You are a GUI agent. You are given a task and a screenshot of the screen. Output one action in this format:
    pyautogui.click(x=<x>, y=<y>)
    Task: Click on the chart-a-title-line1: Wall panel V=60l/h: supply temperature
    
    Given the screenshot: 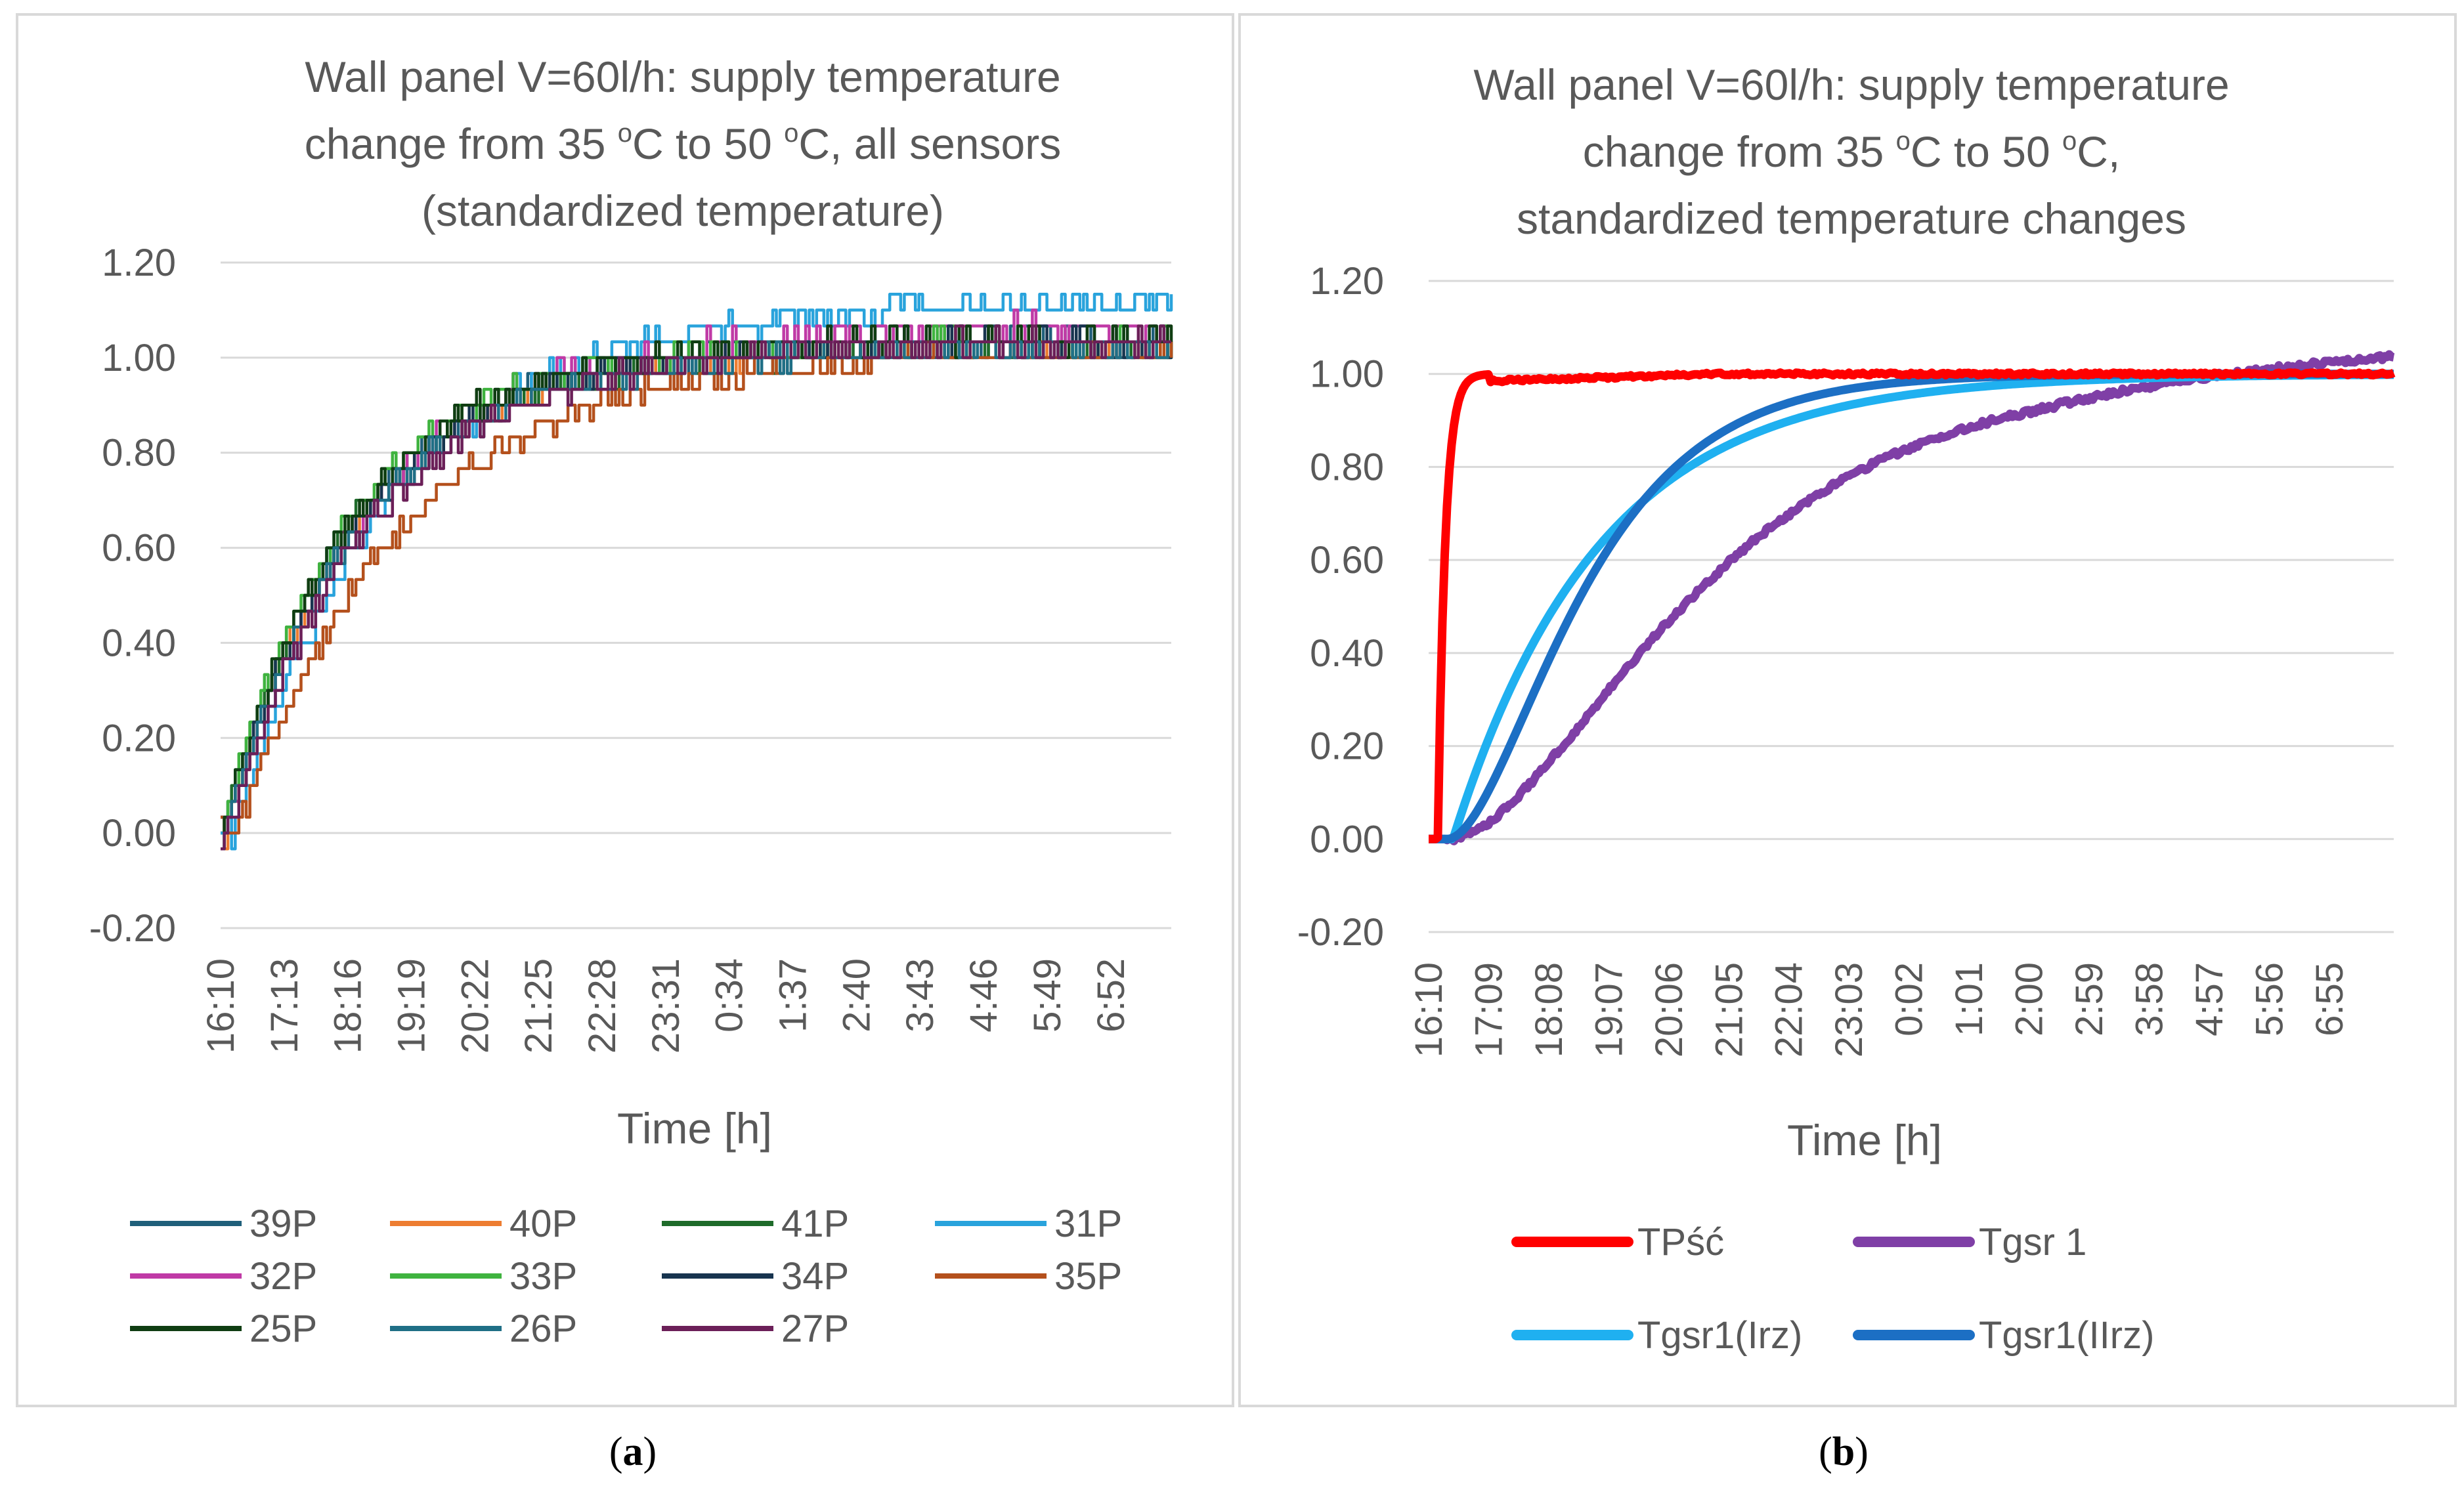 What is the action you would take?
    pyautogui.click(x=682, y=77)
    